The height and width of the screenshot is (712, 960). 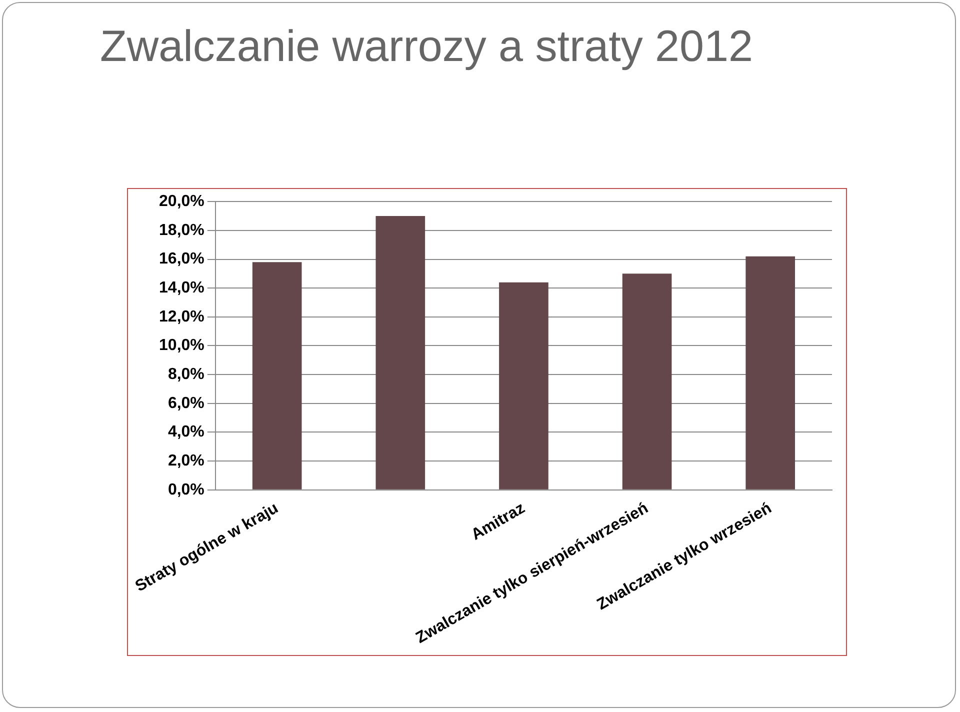 I want to click on y-tick-label: 0,0%, so click(x=186, y=489).